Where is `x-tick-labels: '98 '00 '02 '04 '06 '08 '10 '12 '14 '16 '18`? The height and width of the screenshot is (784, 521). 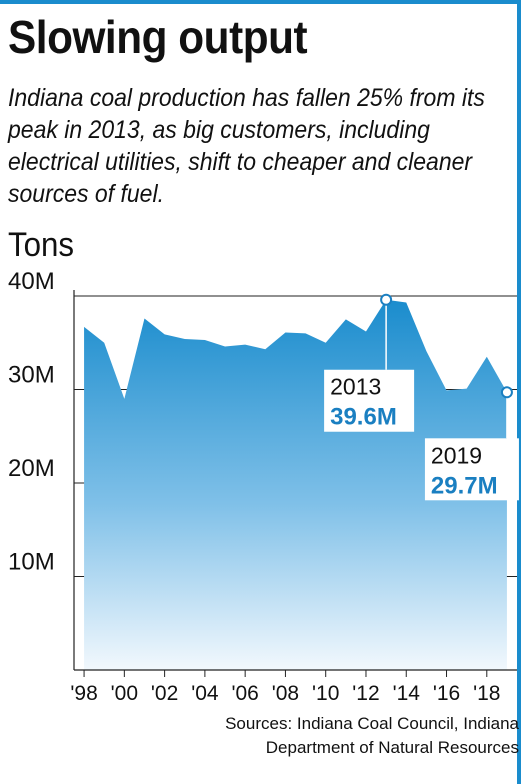
x-tick-labels: '98 '00 '02 '04 '06 '08 '10 '12 '14 '16 '18 is located at coordinates (285, 693).